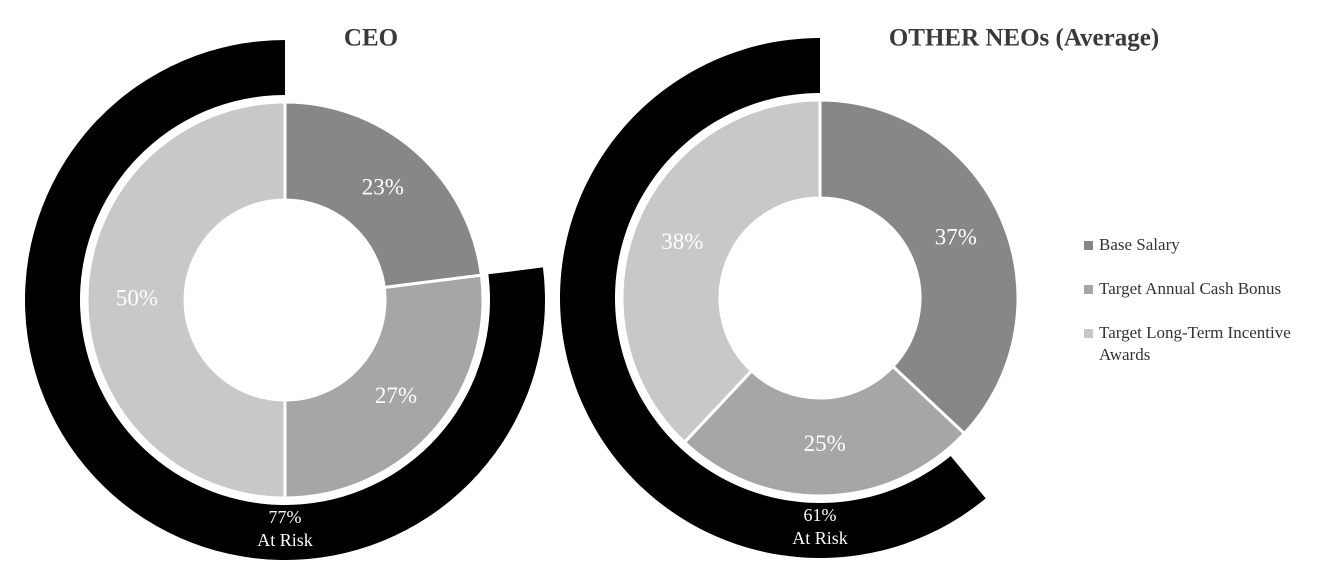 The height and width of the screenshot is (582, 1324). What do you see at coordinates (137, 297) in the screenshot?
I see `slice-label: 50%` at bounding box center [137, 297].